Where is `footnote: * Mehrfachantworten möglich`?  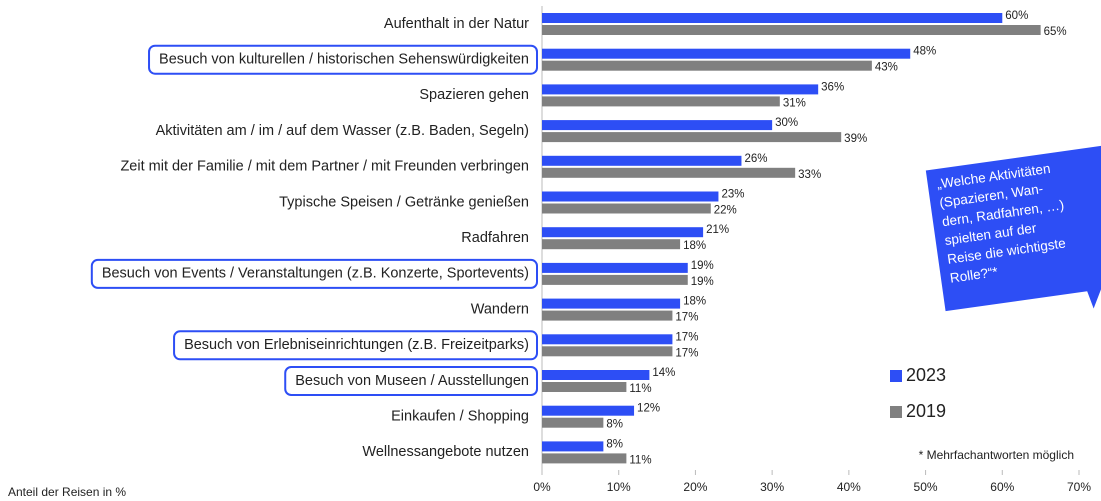 footnote: * Mehrfachantworten möglich is located at coordinates (996, 455).